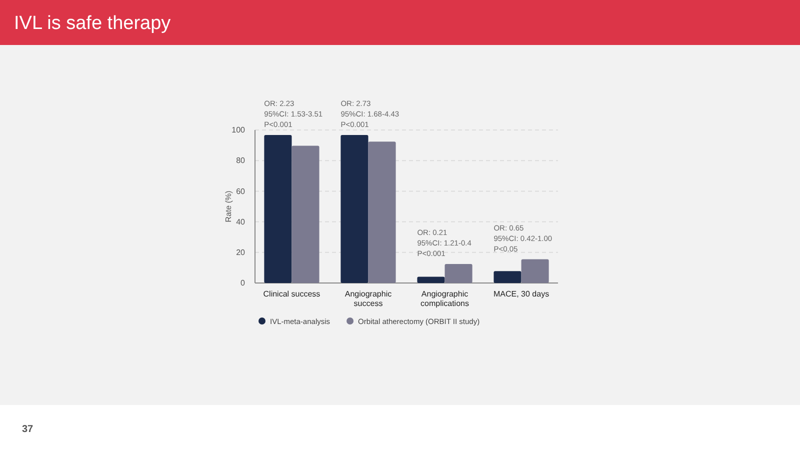  Describe the element at coordinates (444, 299) in the screenshot. I see `x-tick-label: Angiographic complications` at that location.